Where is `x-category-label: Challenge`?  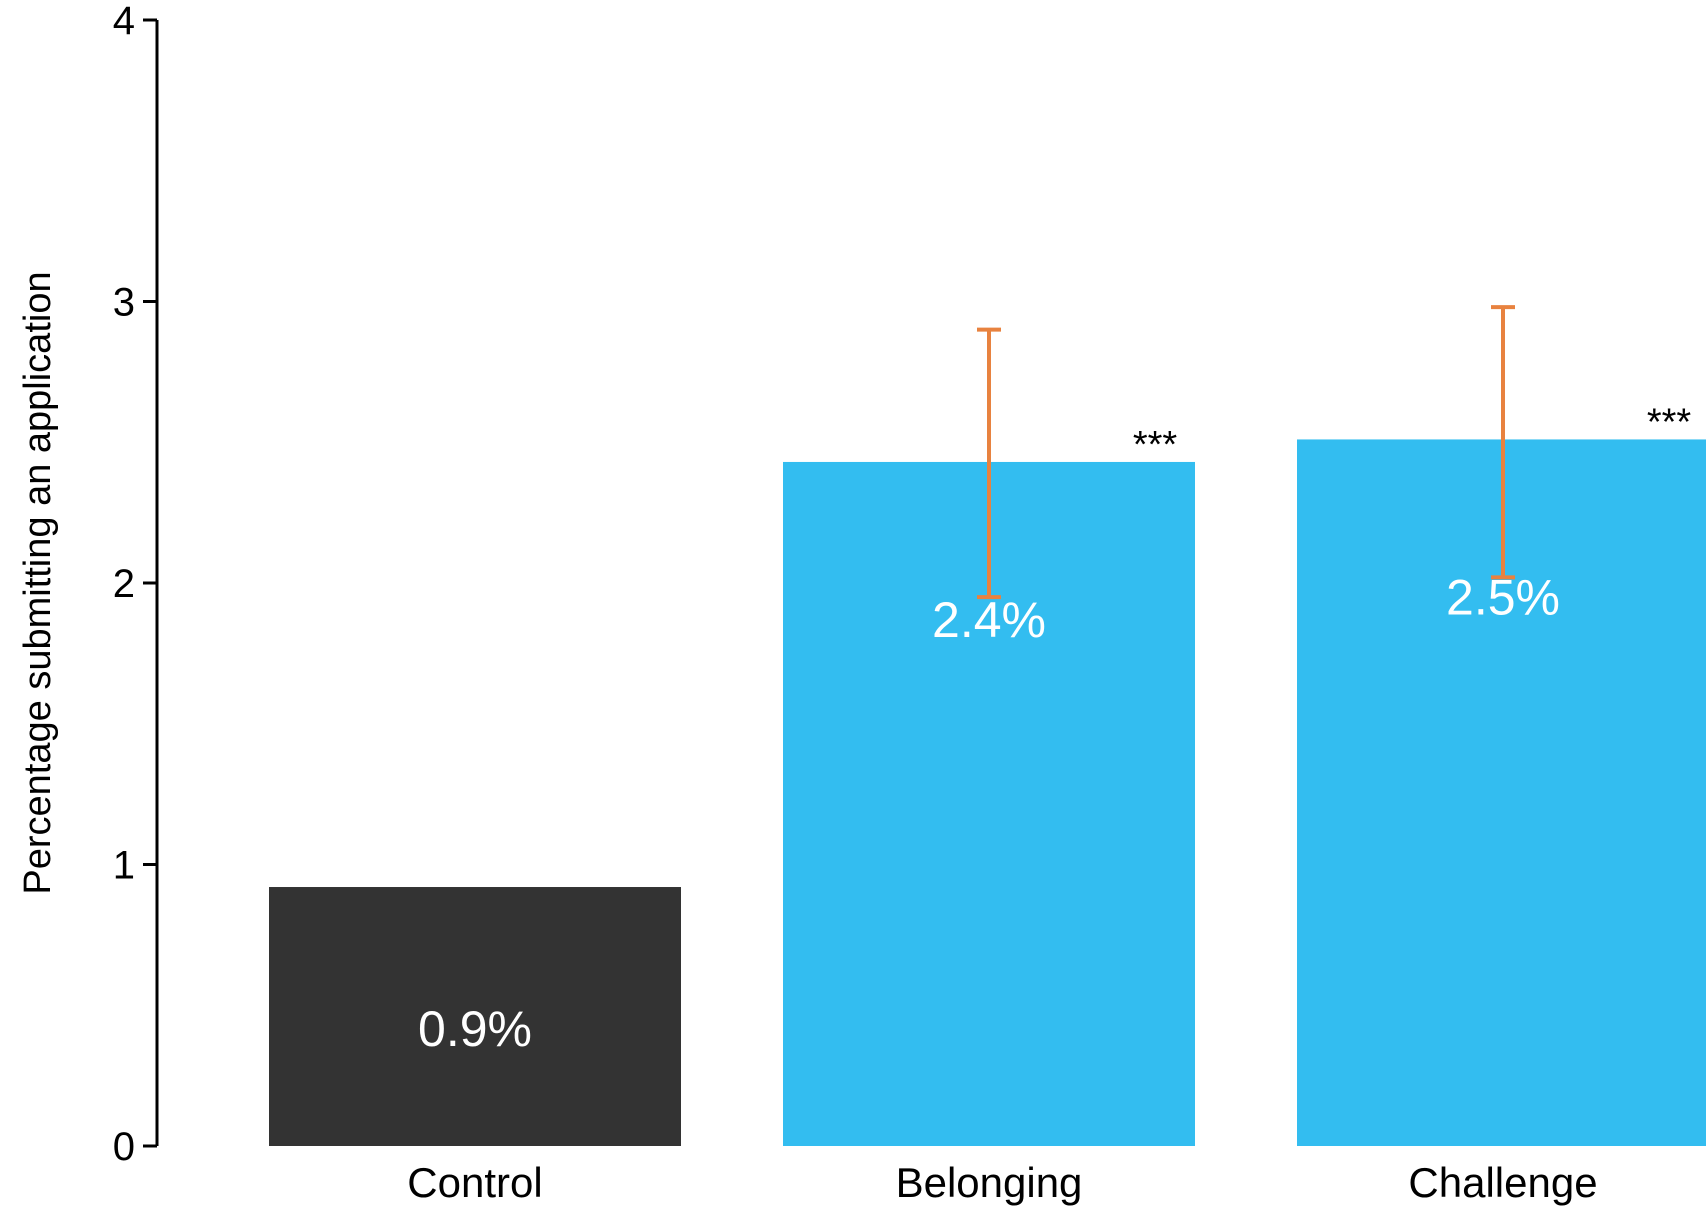 x-category-label: Challenge is located at coordinates (1502, 1182).